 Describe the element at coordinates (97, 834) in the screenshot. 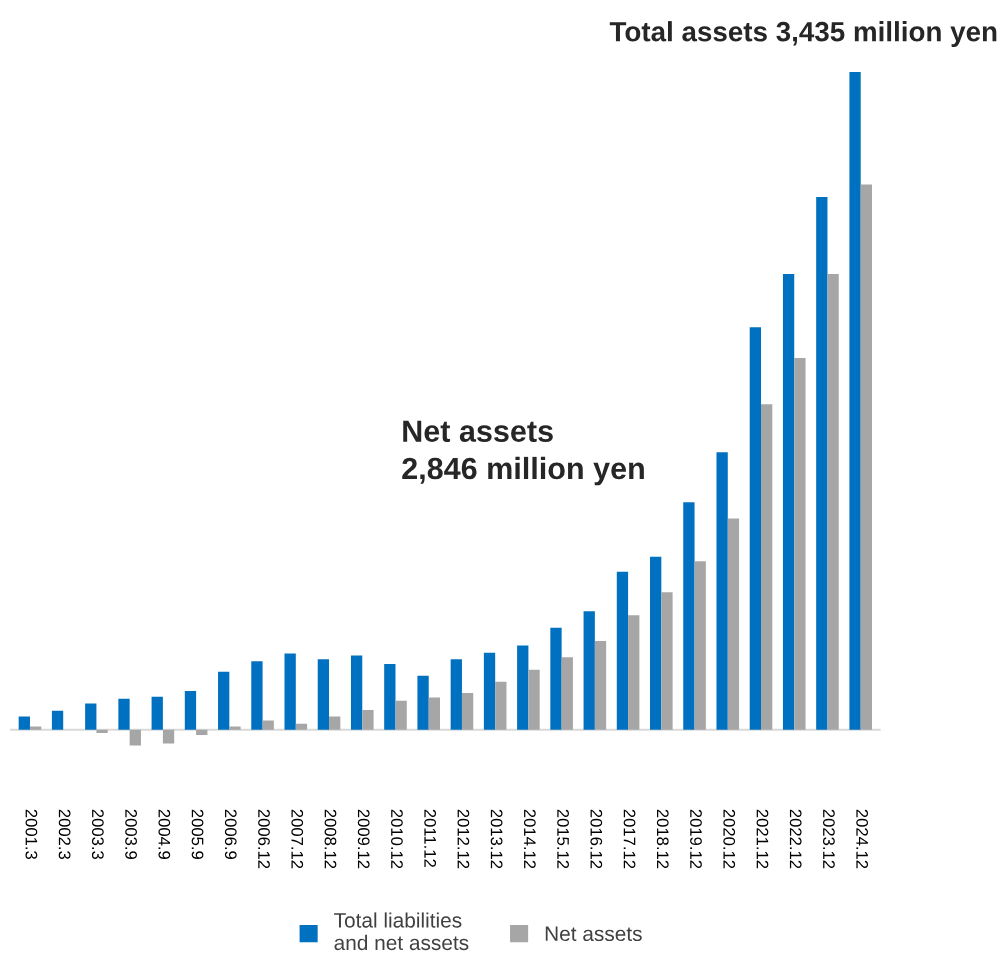

I see `x-tick-label: 2003.3` at that location.